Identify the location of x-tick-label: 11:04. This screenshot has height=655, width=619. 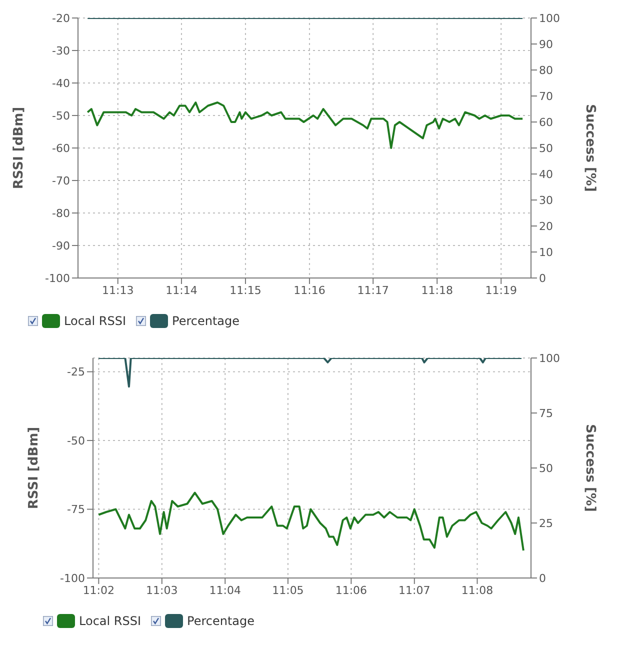
(225, 590).